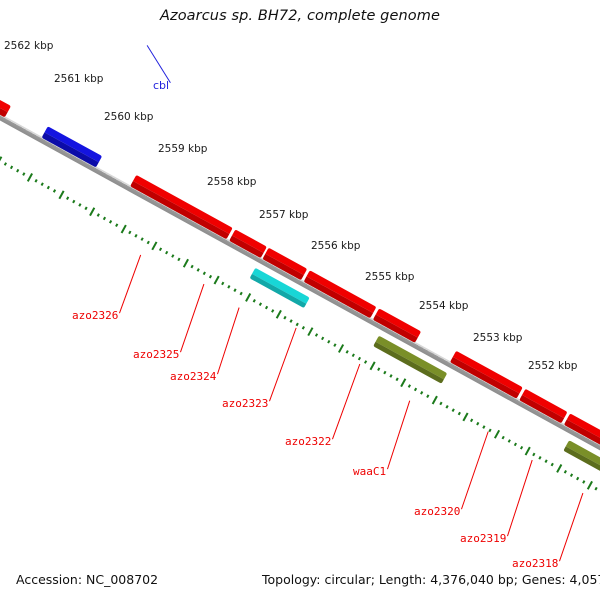  Describe the element at coordinates (444, 306) in the screenshot. I see `scale-label-8: 2554 kbp` at that location.